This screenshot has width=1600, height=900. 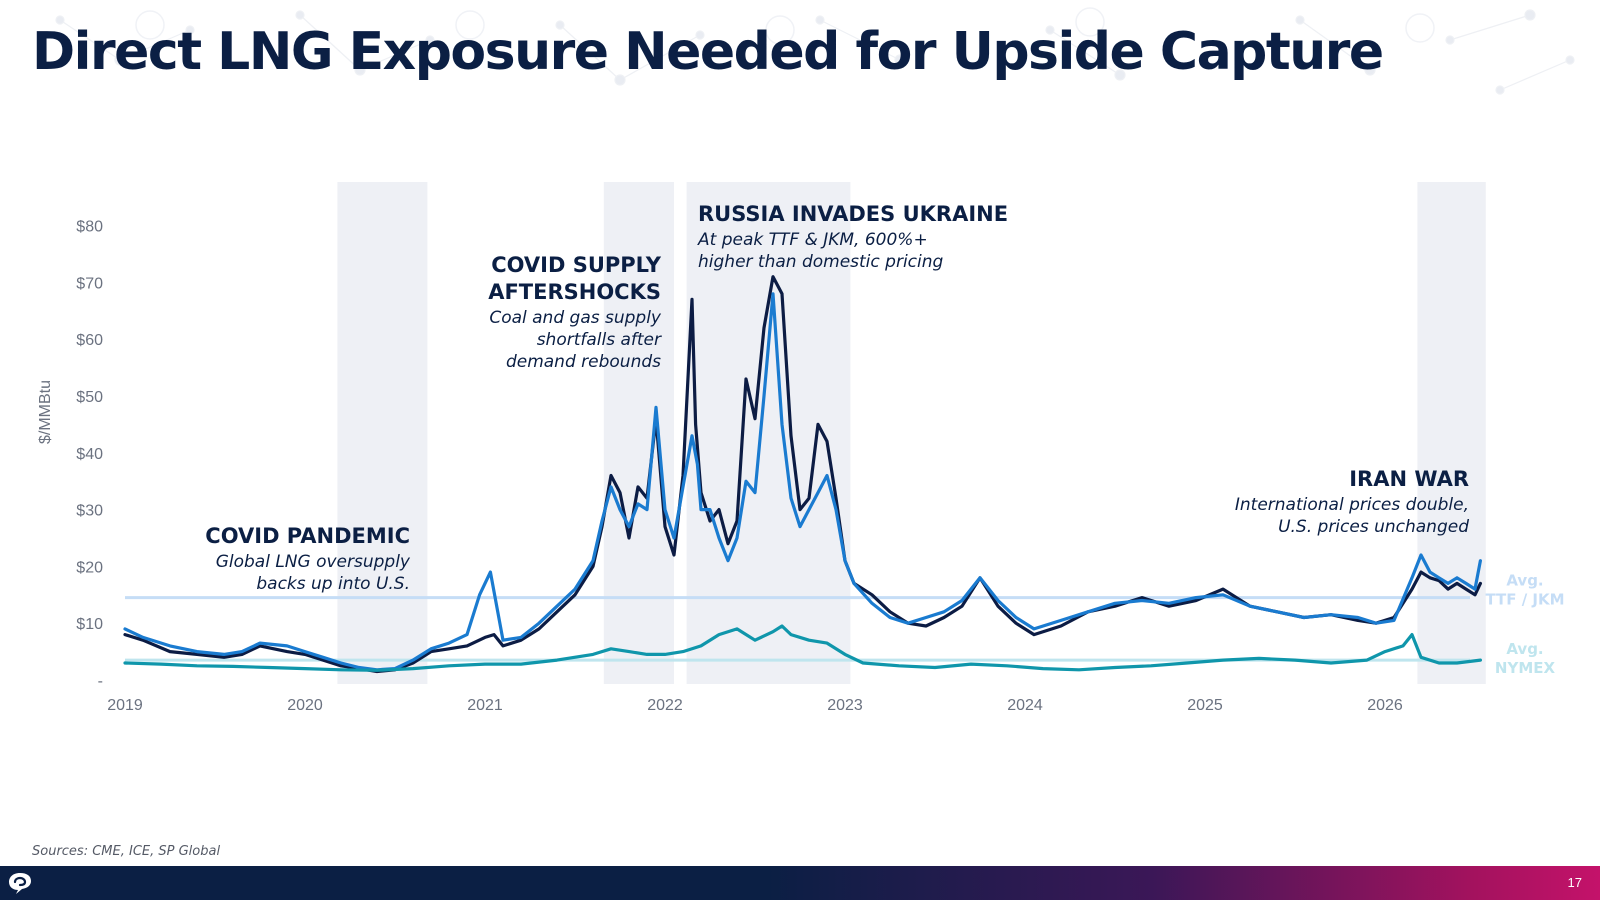 I want to click on x-tick-label: 2026, so click(x=1385, y=705).